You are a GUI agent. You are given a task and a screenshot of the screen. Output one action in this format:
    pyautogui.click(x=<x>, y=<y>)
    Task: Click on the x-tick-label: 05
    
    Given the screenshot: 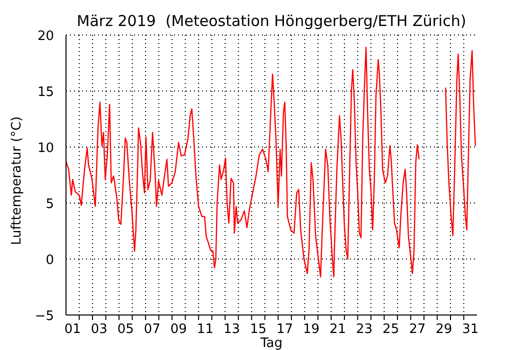 What is the action you would take?
    pyautogui.click(x=125, y=329)
    